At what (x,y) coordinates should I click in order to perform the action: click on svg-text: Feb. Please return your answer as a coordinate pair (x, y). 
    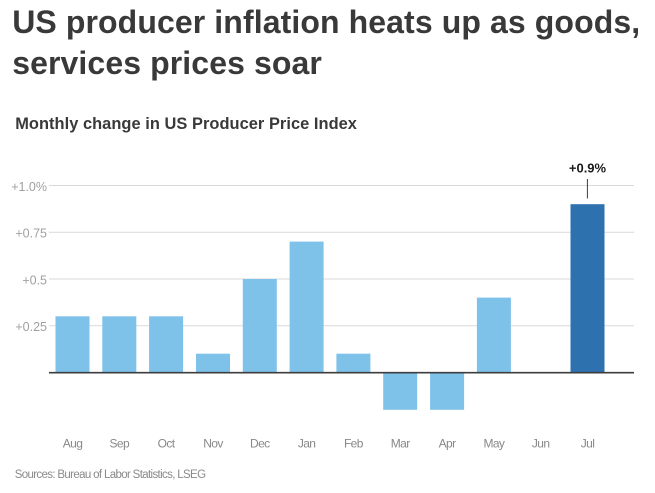
    Looking at the image, I should click on (354, 444).